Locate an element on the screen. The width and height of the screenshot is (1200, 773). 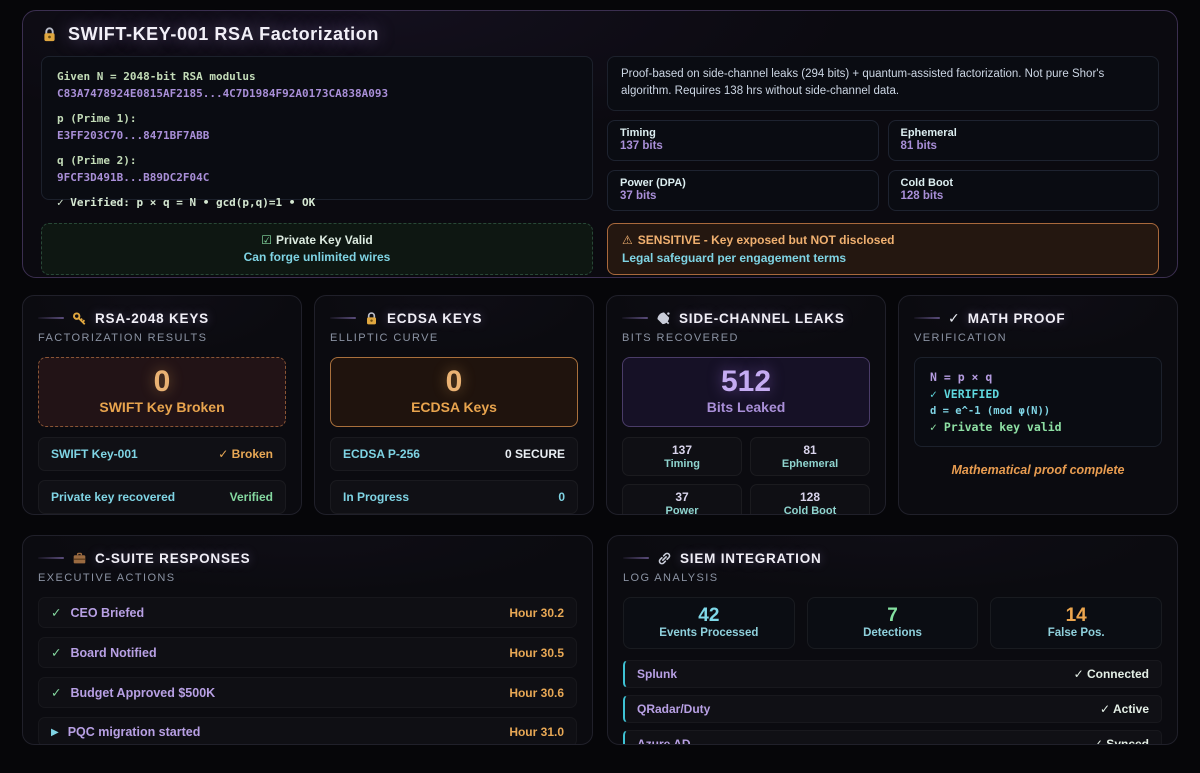
card-title: RSA-2048 KEYS is located at coordinates (152, 318).